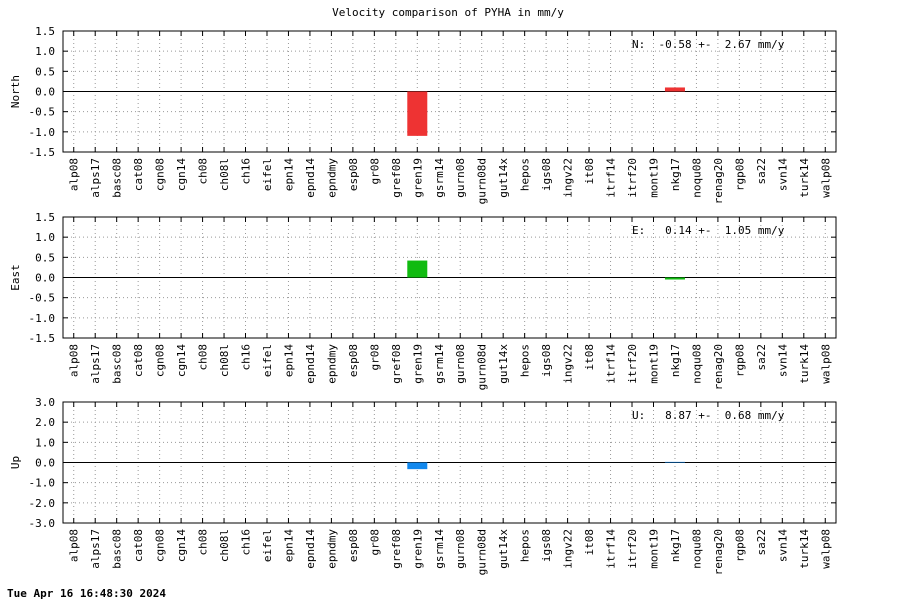  I want to click on y-tick-label: -1.5, so click(42, 152).